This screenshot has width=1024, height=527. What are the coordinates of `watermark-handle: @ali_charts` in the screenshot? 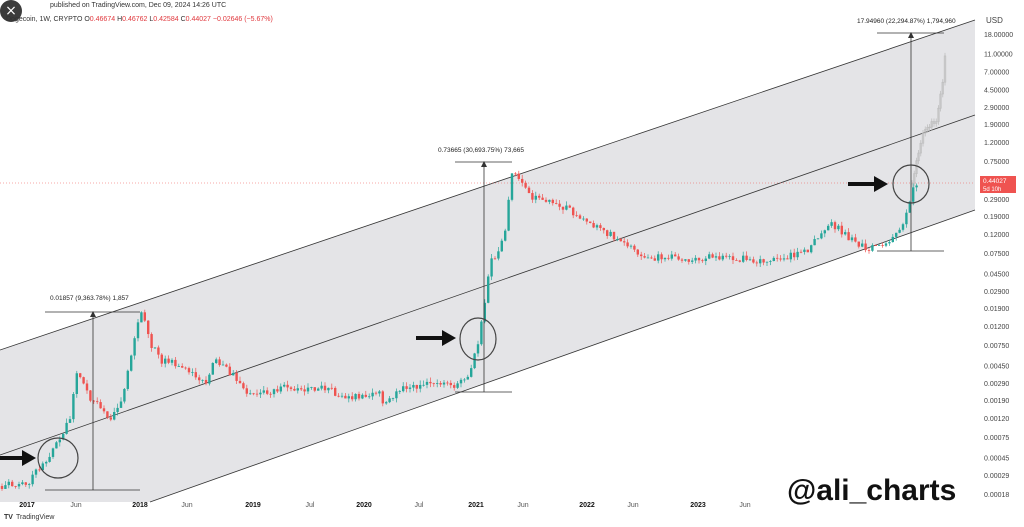 It's located at (871, 490).